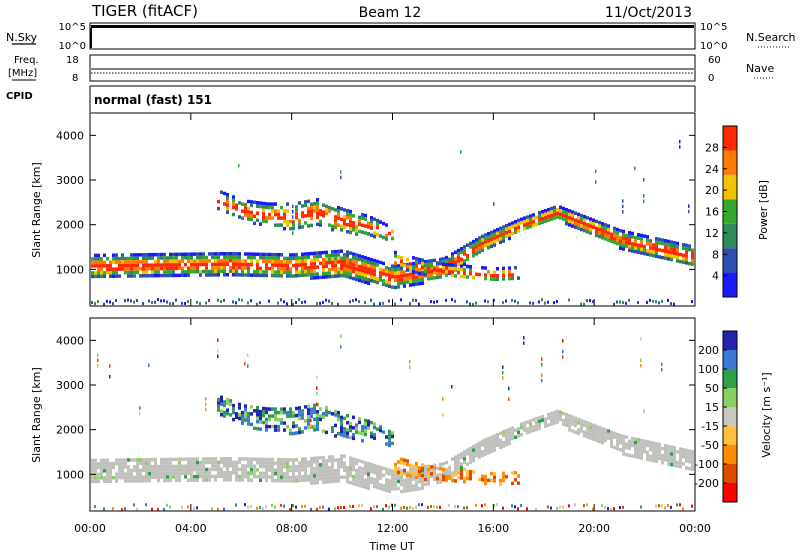 Image resolution: width=800 pixels, height=554 pixels. Describe the element at coordinates (293, 206) in the screenshot. I see `noise-cell` at that location.